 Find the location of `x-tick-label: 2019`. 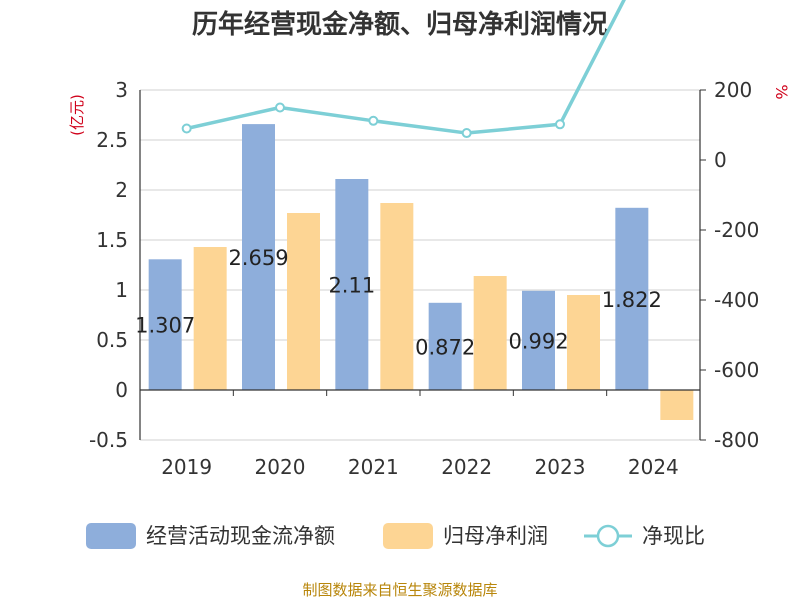

x-tick-label: 2019 is located at coordinates (186, 467).